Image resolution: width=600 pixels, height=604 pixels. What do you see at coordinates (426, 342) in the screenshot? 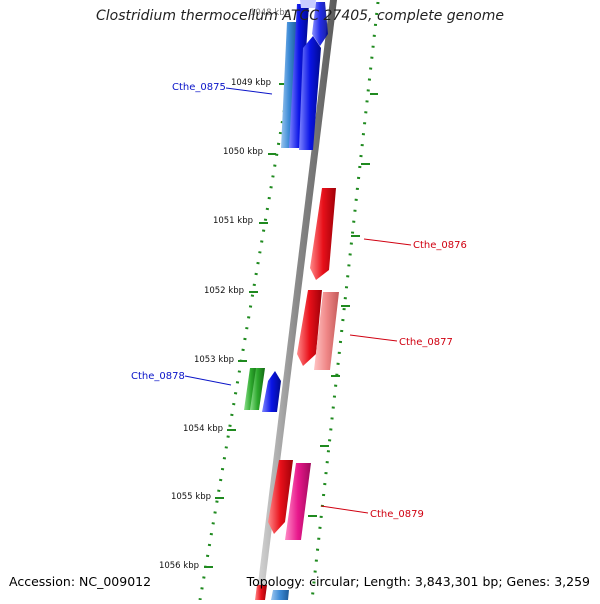
I see `gene-label-cthe-0877: Cthe_0877` at bounding box center [426, 342].